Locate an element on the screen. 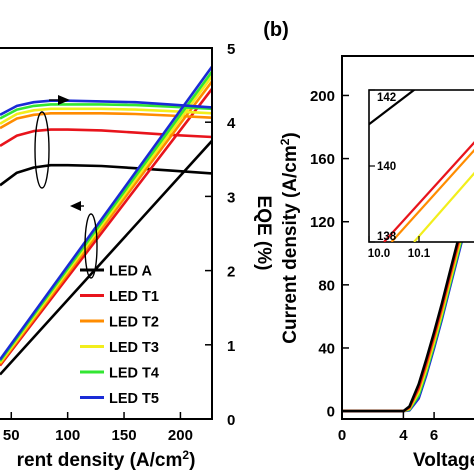 The height and width of the screenshot is (474, 474). eqe-line-led-t2 is located at coordinates (106, 121).